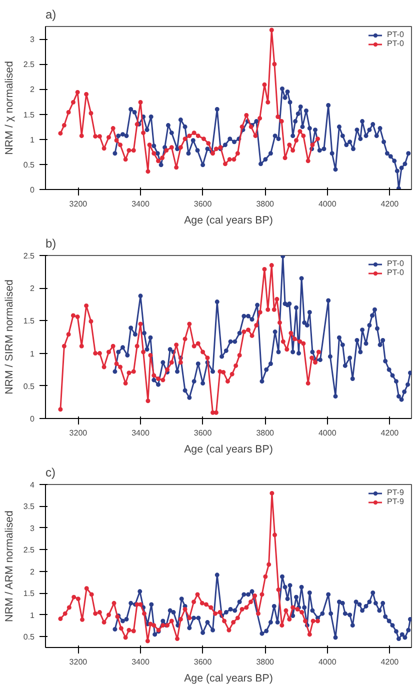  What do you see at coordinates (51, 243) in the screenshot?
I see `chart-title: b)` at bounding box center [51, 243].